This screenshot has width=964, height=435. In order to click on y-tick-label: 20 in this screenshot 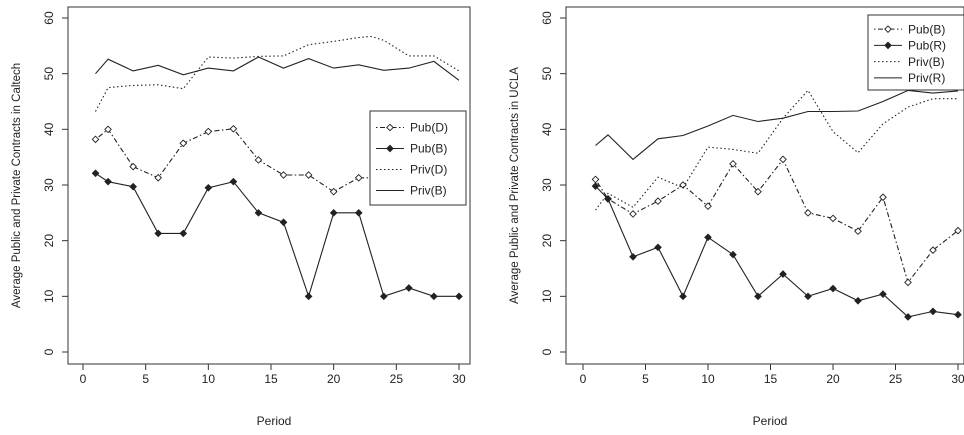, I will do `click(49, 241)`.